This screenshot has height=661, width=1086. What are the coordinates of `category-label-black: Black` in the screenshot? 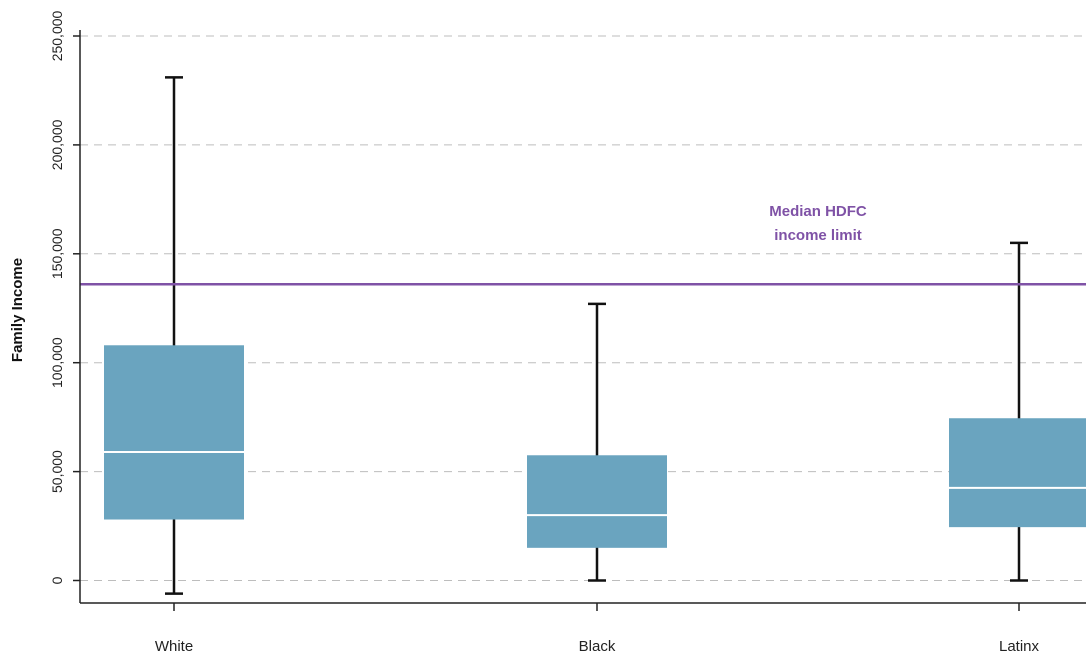 It's located at (597, 646).